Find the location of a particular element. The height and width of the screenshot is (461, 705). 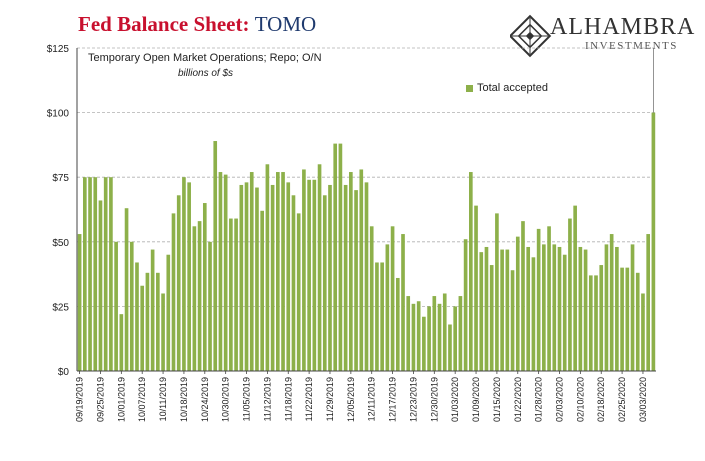

x-tick-label: 11/05/2019 is located at coordinates (247, 399).